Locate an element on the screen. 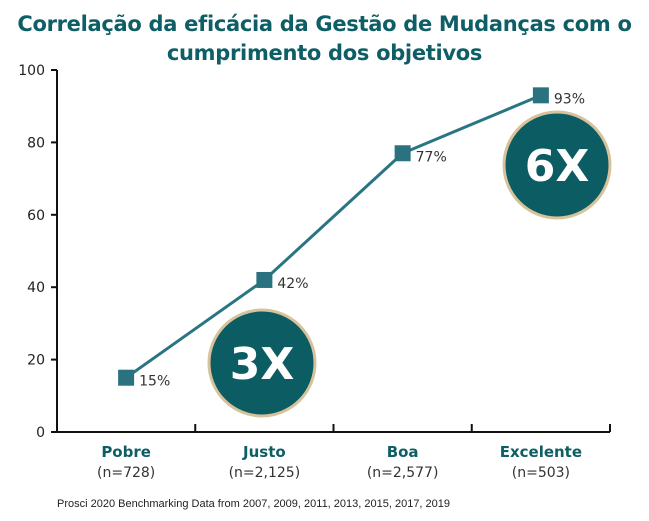 The image size is (649, 521). data-label: 93% is located at coordinates (569, 99).